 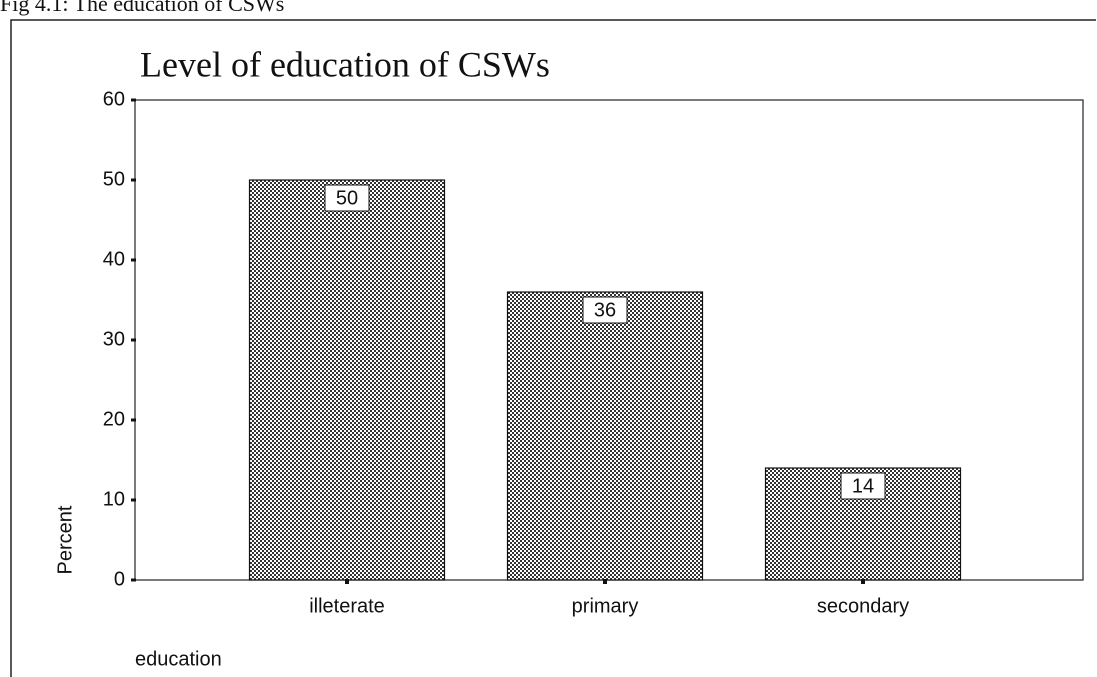 I want to click on y-axis-label: Percent, so click(x=65, y=539).